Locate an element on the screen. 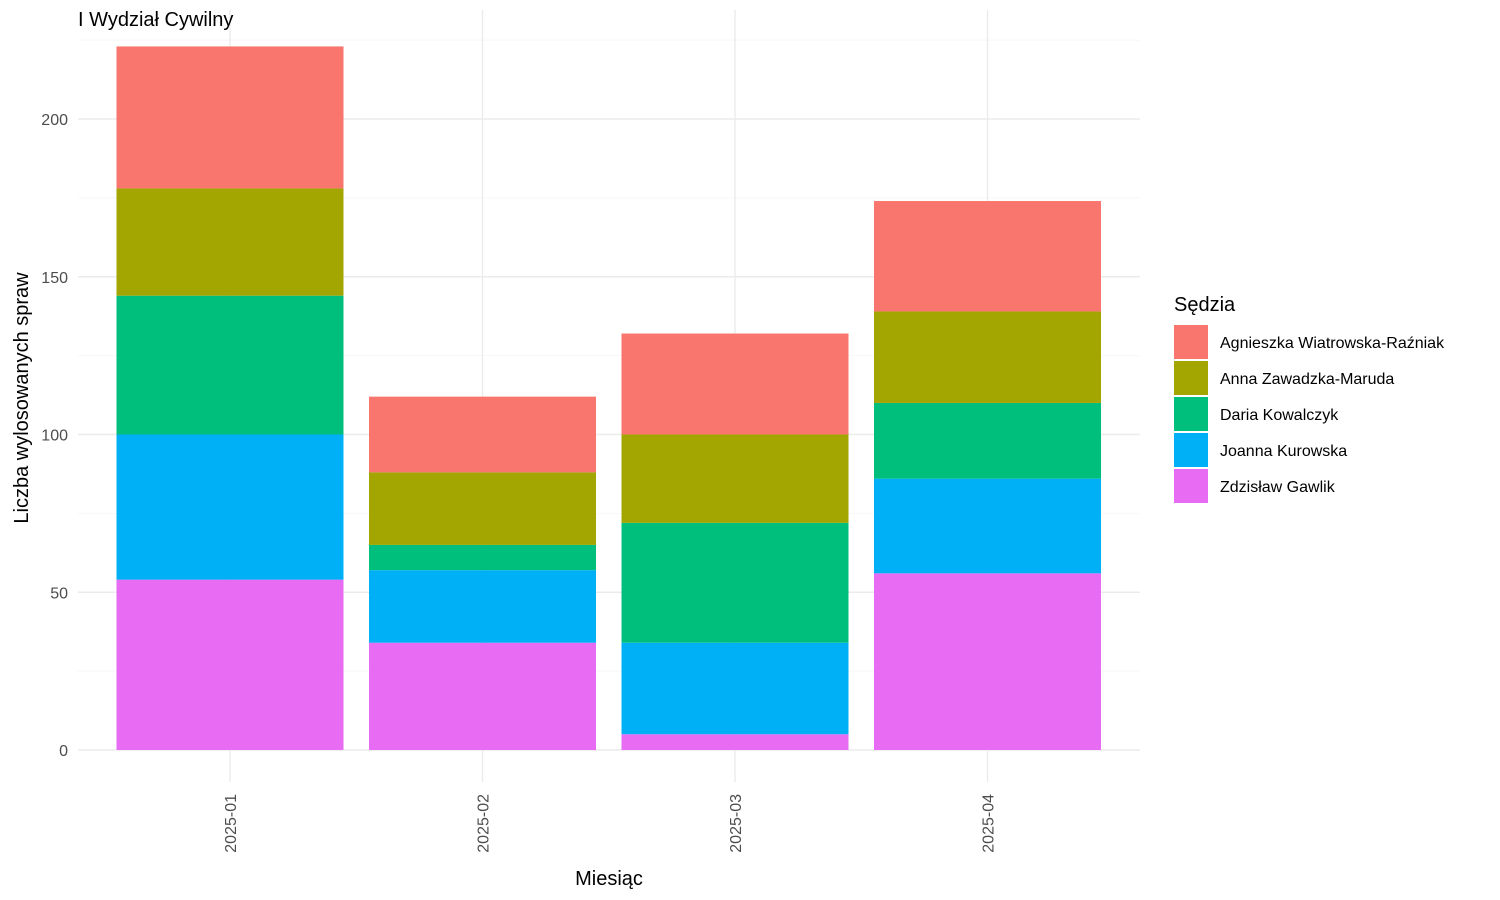 The width and height of the screenshot is (1500, 900). x-tick-label: 2025-03 is located at coordinates (736, 823).